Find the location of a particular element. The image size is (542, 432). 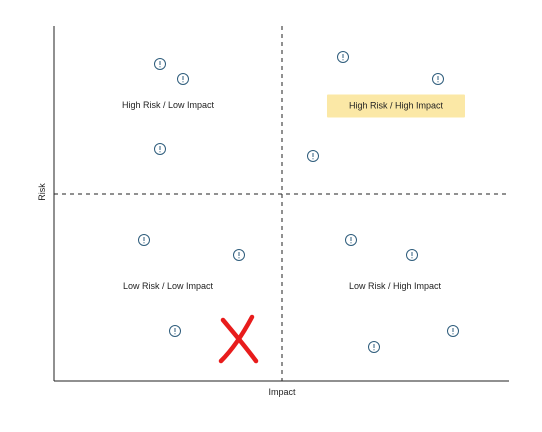

red-x-icon is located at coordinates (238, 339).